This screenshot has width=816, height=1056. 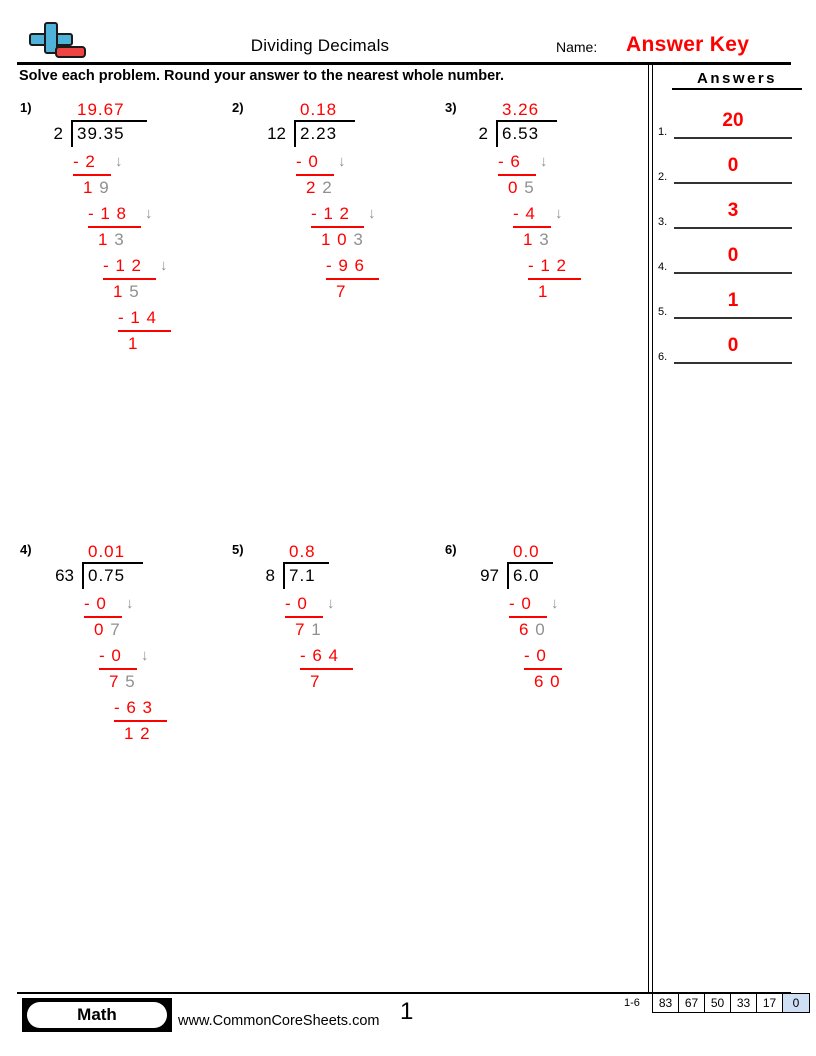 What do you see at coordinates (663, 222) in the screenshot?
I see `answer-number: 3.` at bounding box center [663, 222].